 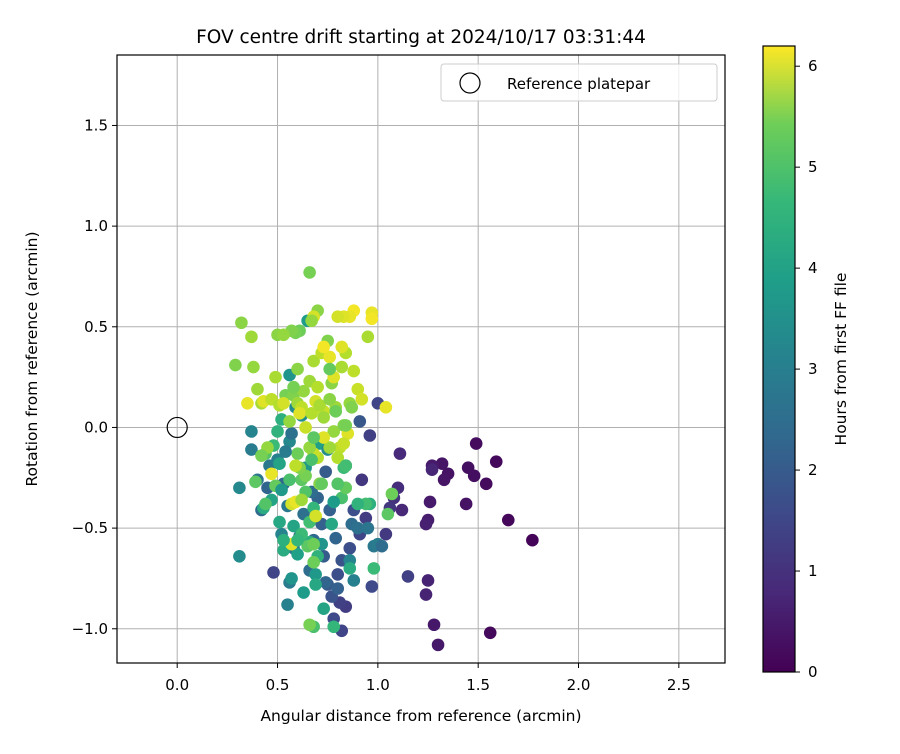 I want to click on reference-point, so click(x=177, y=427).